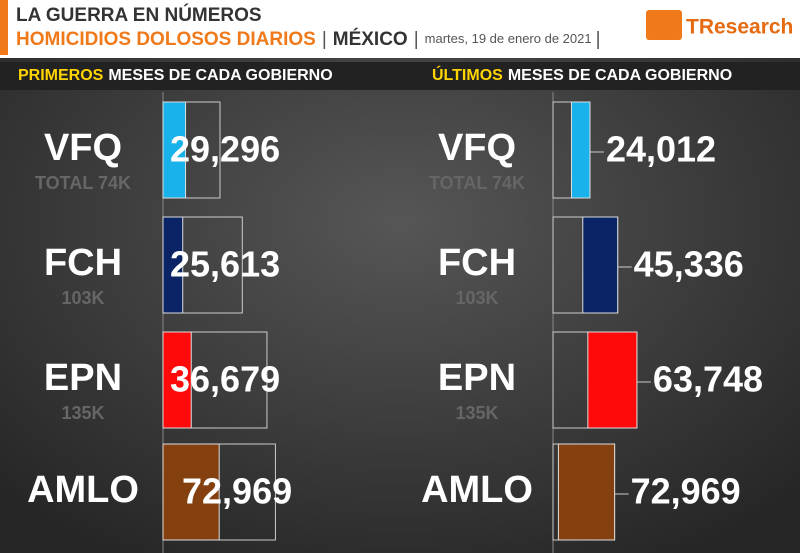 Image resolution: width=800 pixels, height=553 pixels. I want to click on header-line2-text: HOMICIDIOS DOLOSOS DIARIOS, so click(166, 39).